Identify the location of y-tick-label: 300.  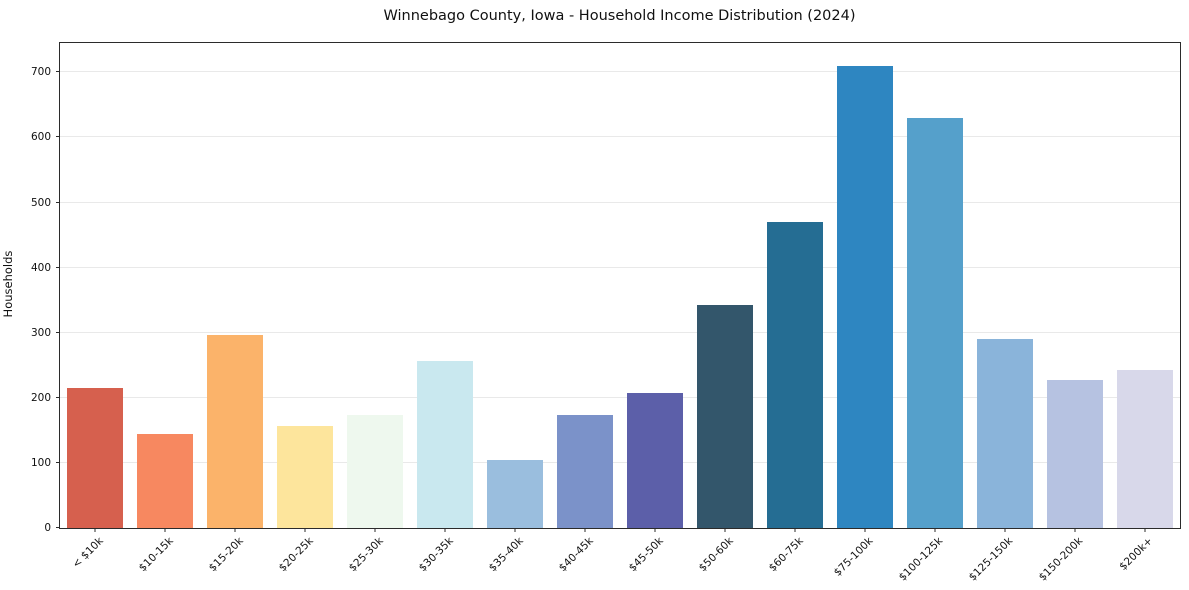
(40, 332).